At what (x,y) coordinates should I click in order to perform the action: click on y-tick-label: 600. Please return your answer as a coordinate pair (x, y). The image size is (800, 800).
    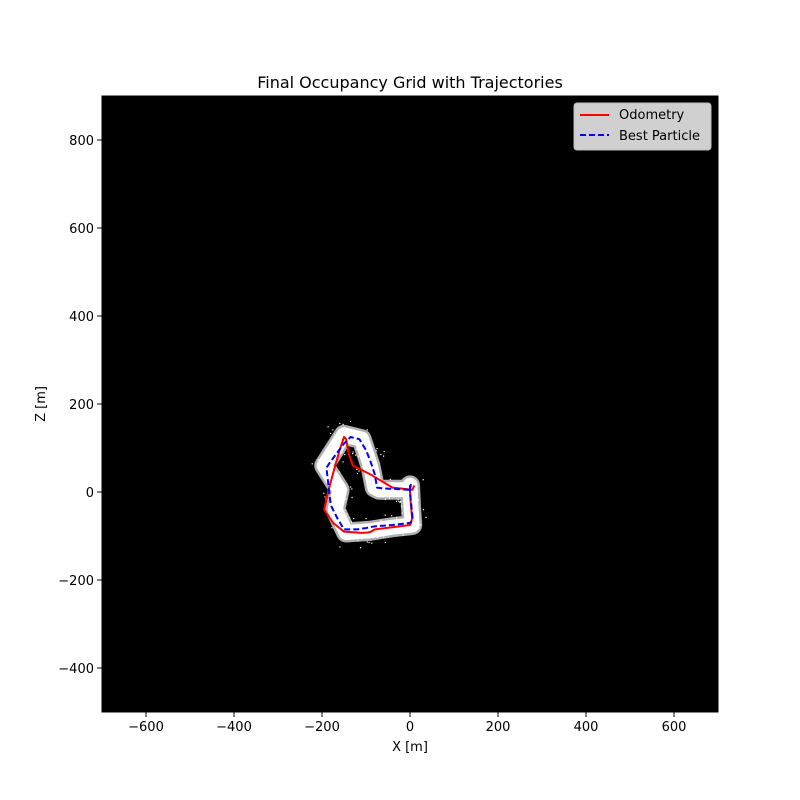
    Looking at the image, I should click on (81, 229).